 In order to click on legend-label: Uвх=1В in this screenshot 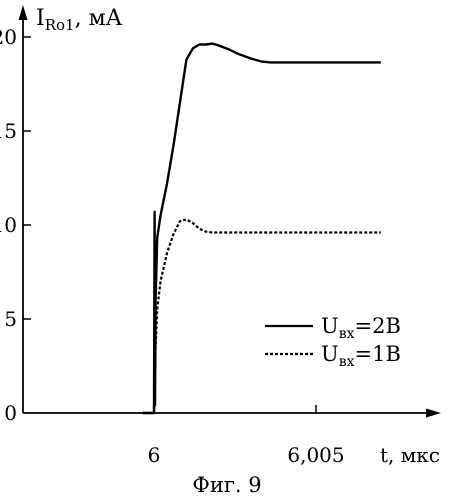, I will do `click(361, 356)`.